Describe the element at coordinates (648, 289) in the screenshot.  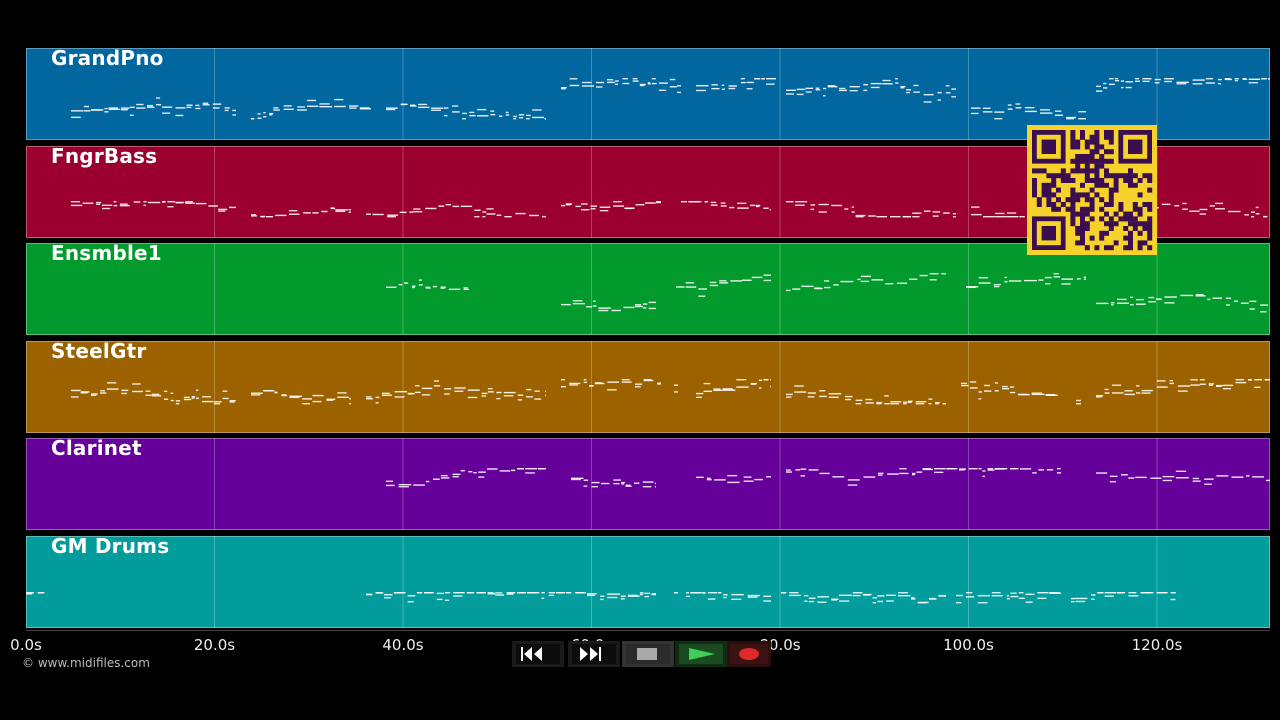
I see `track-ensmble1: Ensmble1` at that location.